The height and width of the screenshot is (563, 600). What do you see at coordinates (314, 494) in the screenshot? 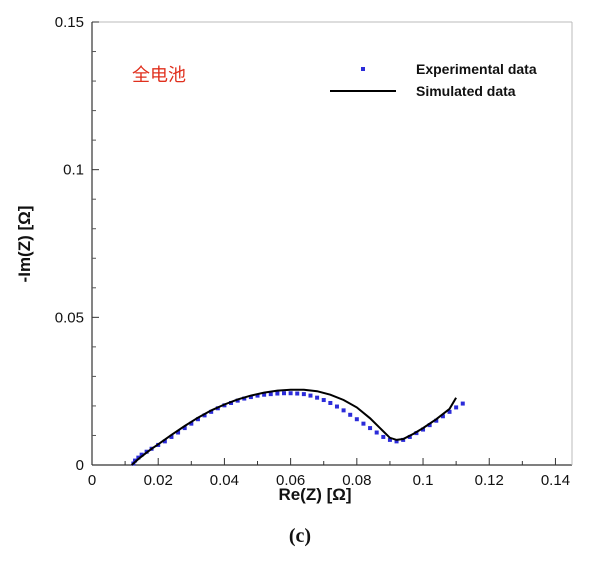
I see `x-axis-label: Re(Z) [Ω]` at bounding box center [314, 494].